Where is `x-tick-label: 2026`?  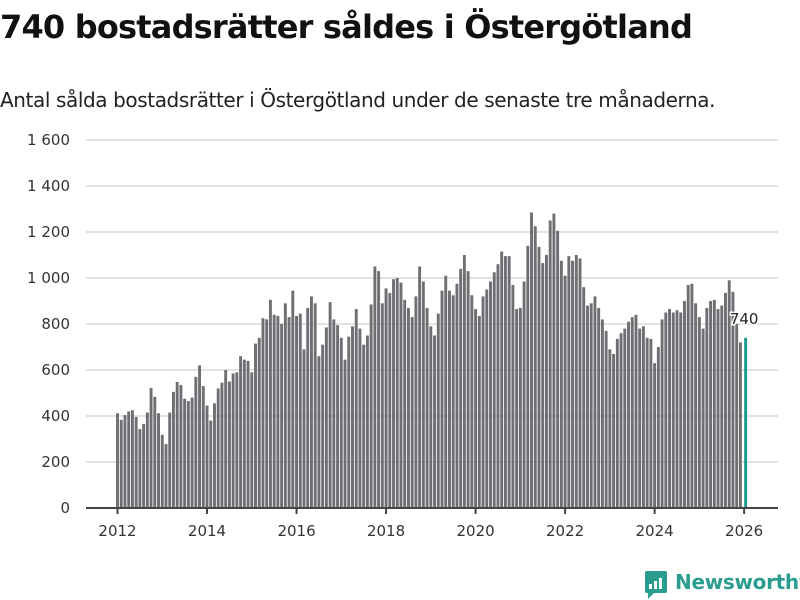
x-tick-label: 2026 is located at coordinates (744, 531).